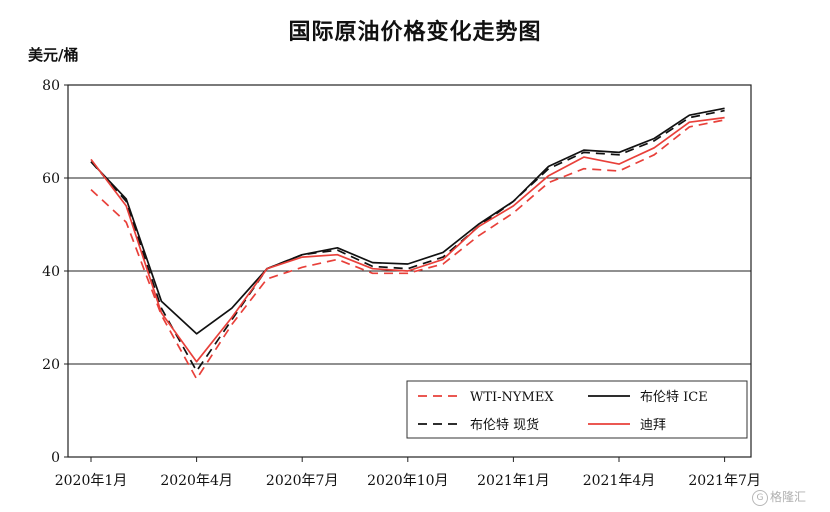 Image resolution: width=830 pixels, height=512 pixels. What do you see at coordinates (53, 55) in the screenshot?
I see `y-axis-unit-label: 美元/桶` at bounding box center [53, 55].